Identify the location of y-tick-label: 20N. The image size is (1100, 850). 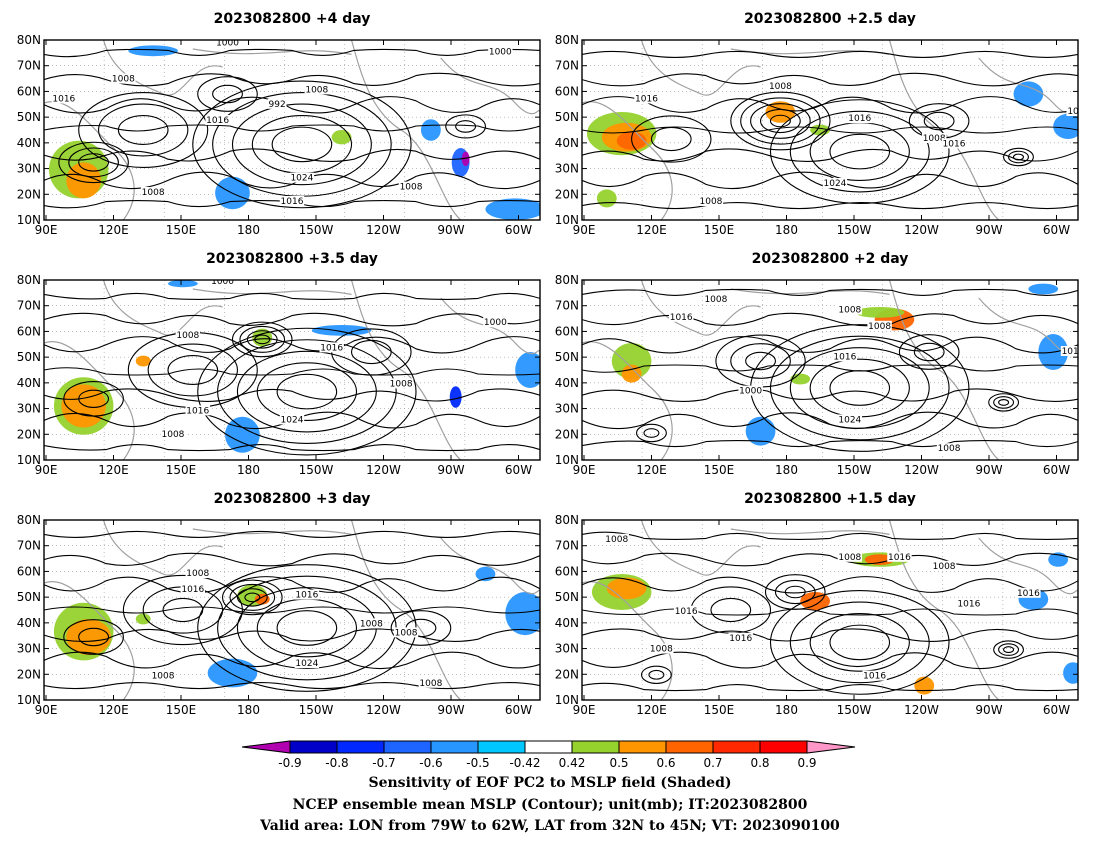
(567, 434).